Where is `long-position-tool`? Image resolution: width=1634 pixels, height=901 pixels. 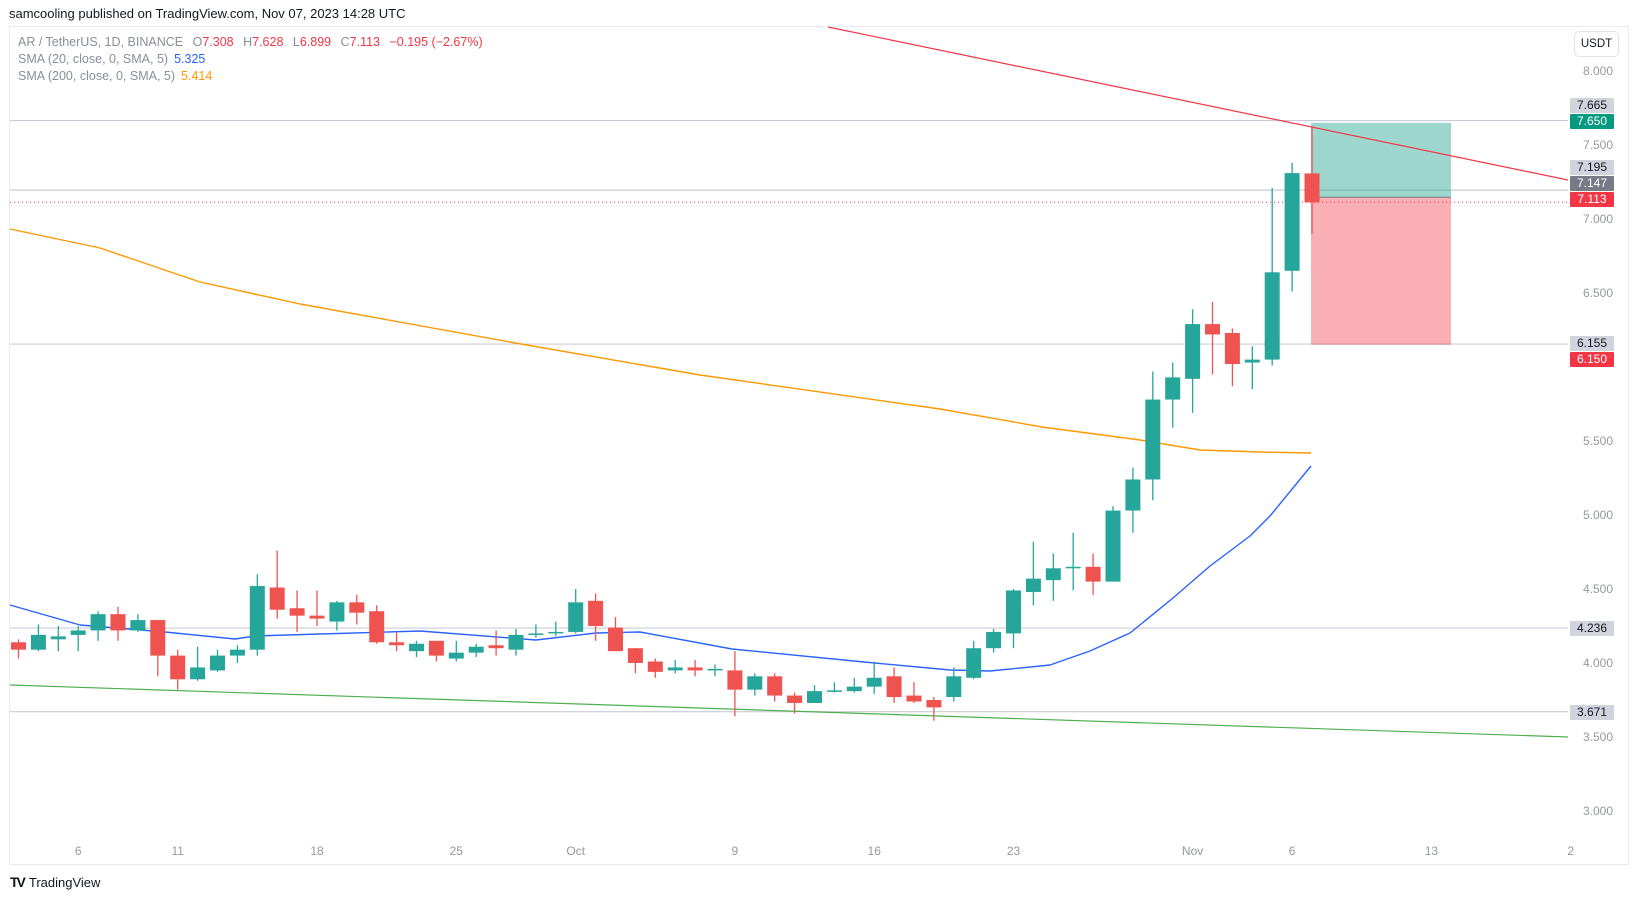
long-position-tool is located at coordinates (1381, 233).